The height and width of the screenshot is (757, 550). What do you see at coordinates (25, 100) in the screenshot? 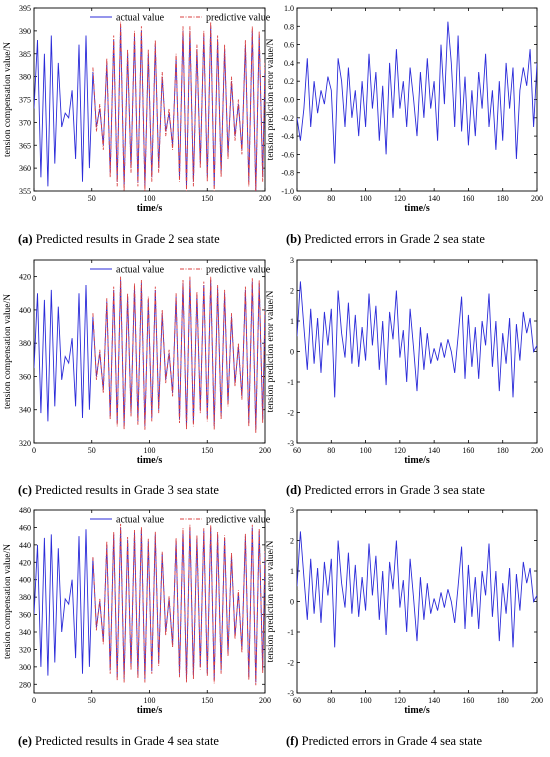
I see `y-tick-label: 375` at bounding box center [25, 100].